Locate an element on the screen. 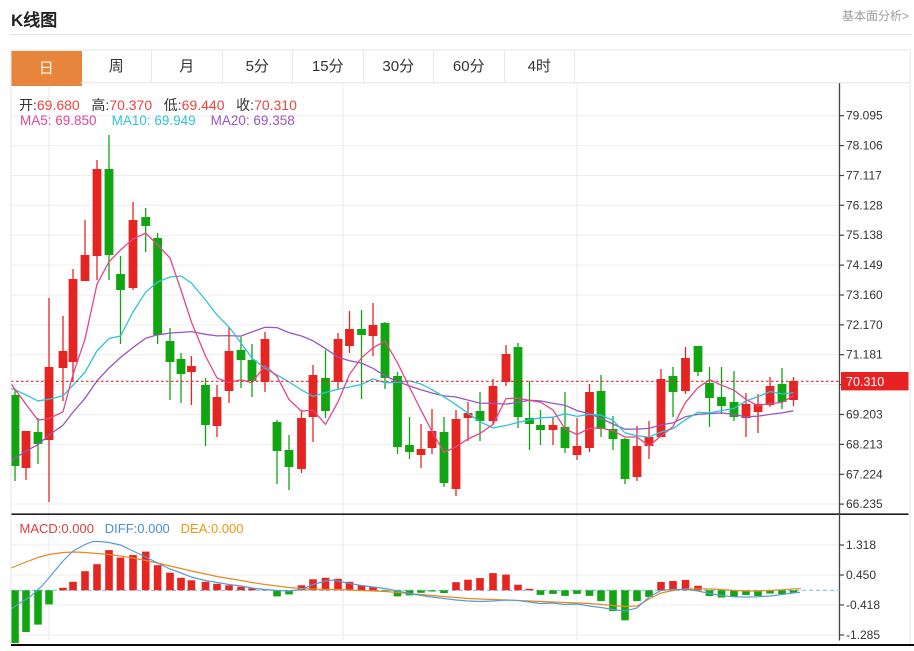 The image size is (914, 651). svg-text: 66.235 is located at coordinates (864, 504).